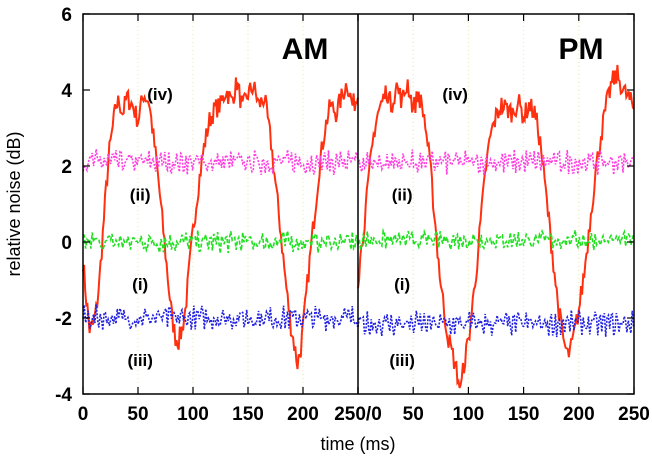  What do you see at coordinates (496, 239) in the screenshot?
I see `series-line-i-pm` at bounding box center [496, 239].